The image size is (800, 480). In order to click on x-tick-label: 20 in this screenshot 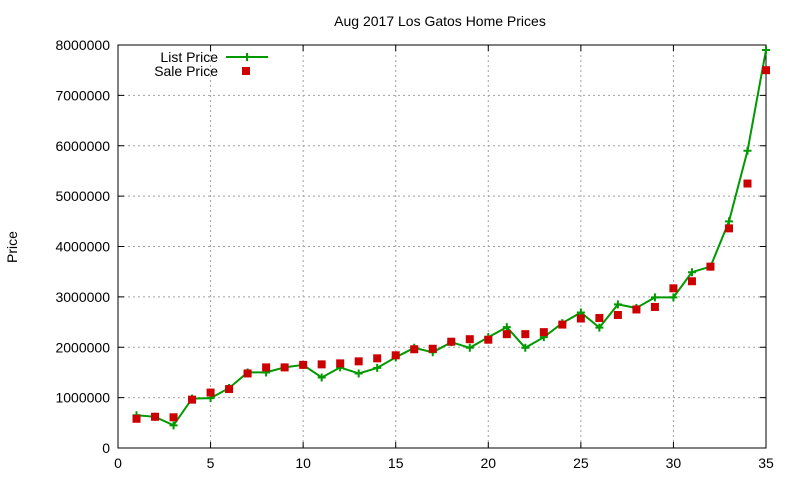, I will do `click(488, 463)`.